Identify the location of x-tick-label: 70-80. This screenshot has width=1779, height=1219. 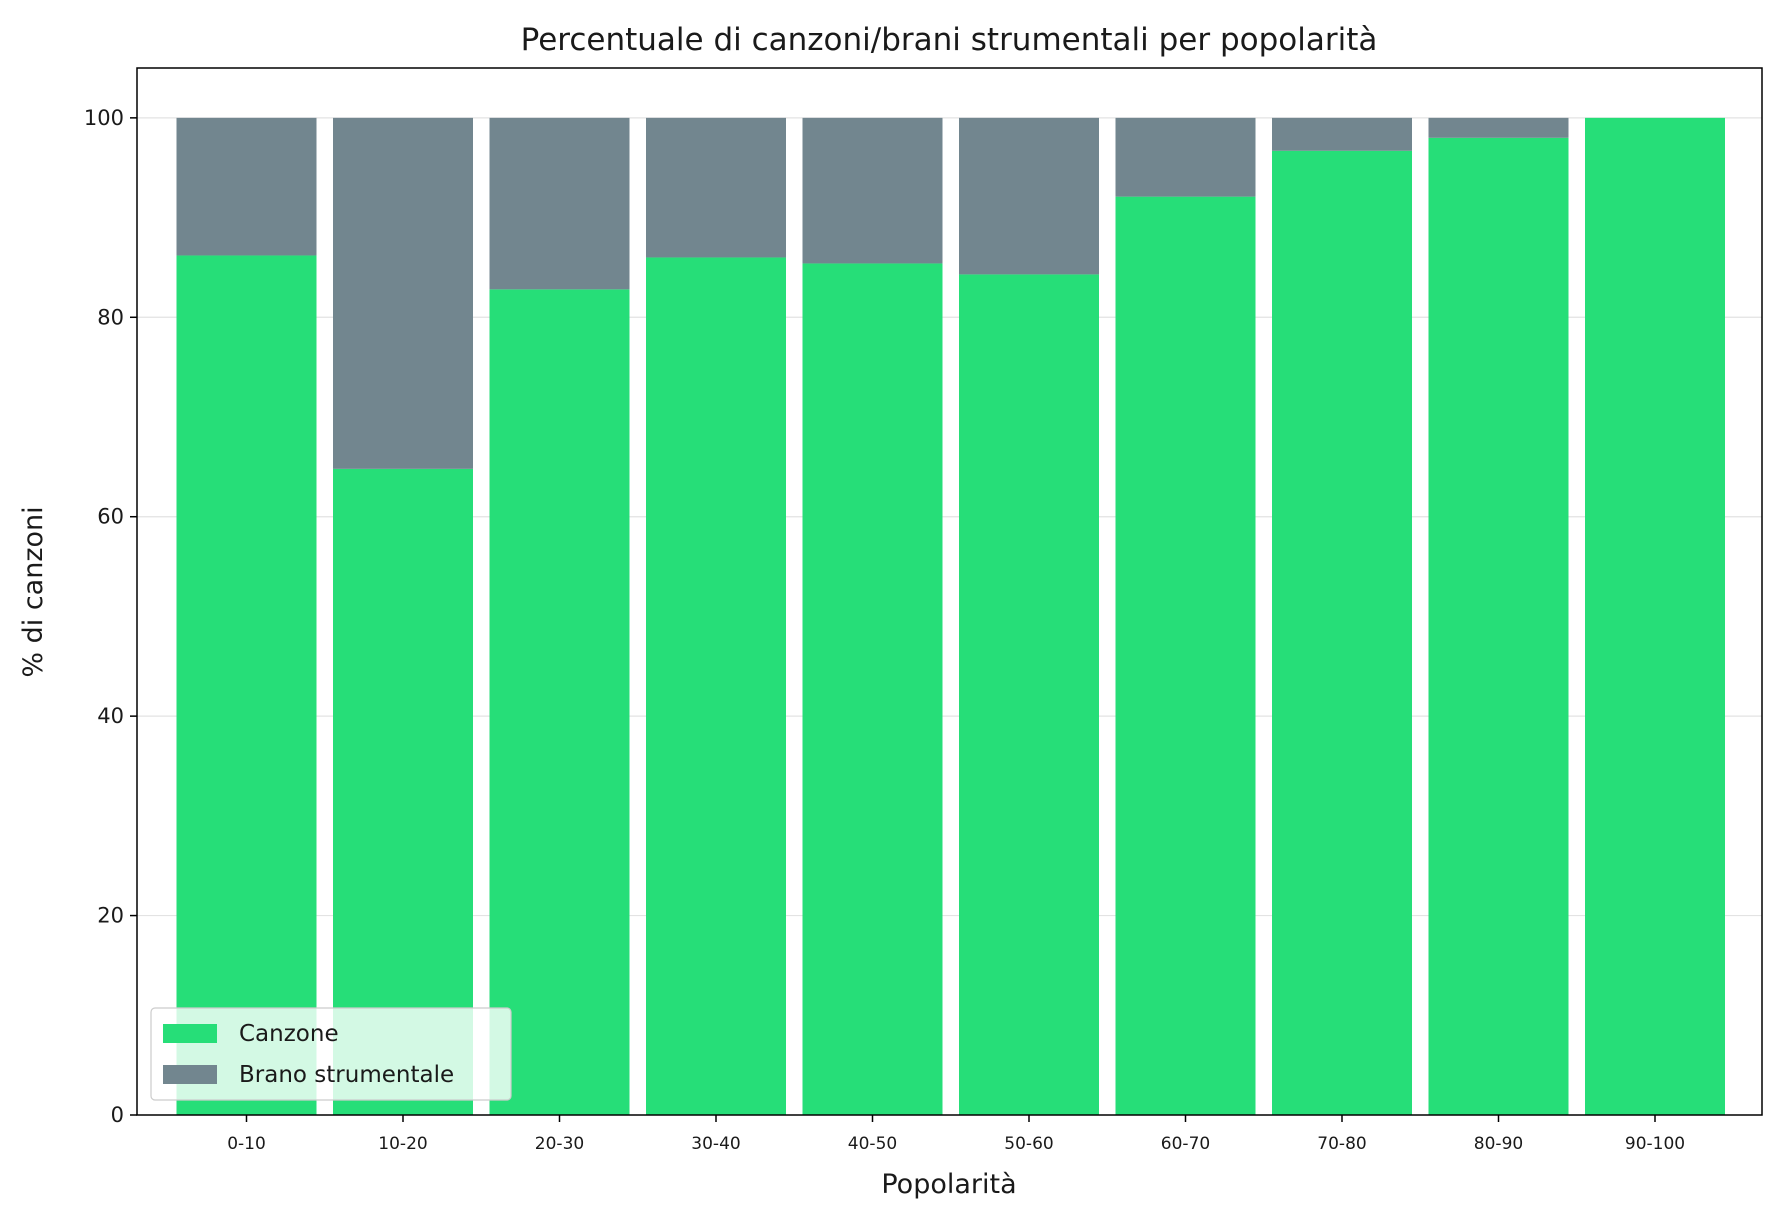
(1341, 1144).